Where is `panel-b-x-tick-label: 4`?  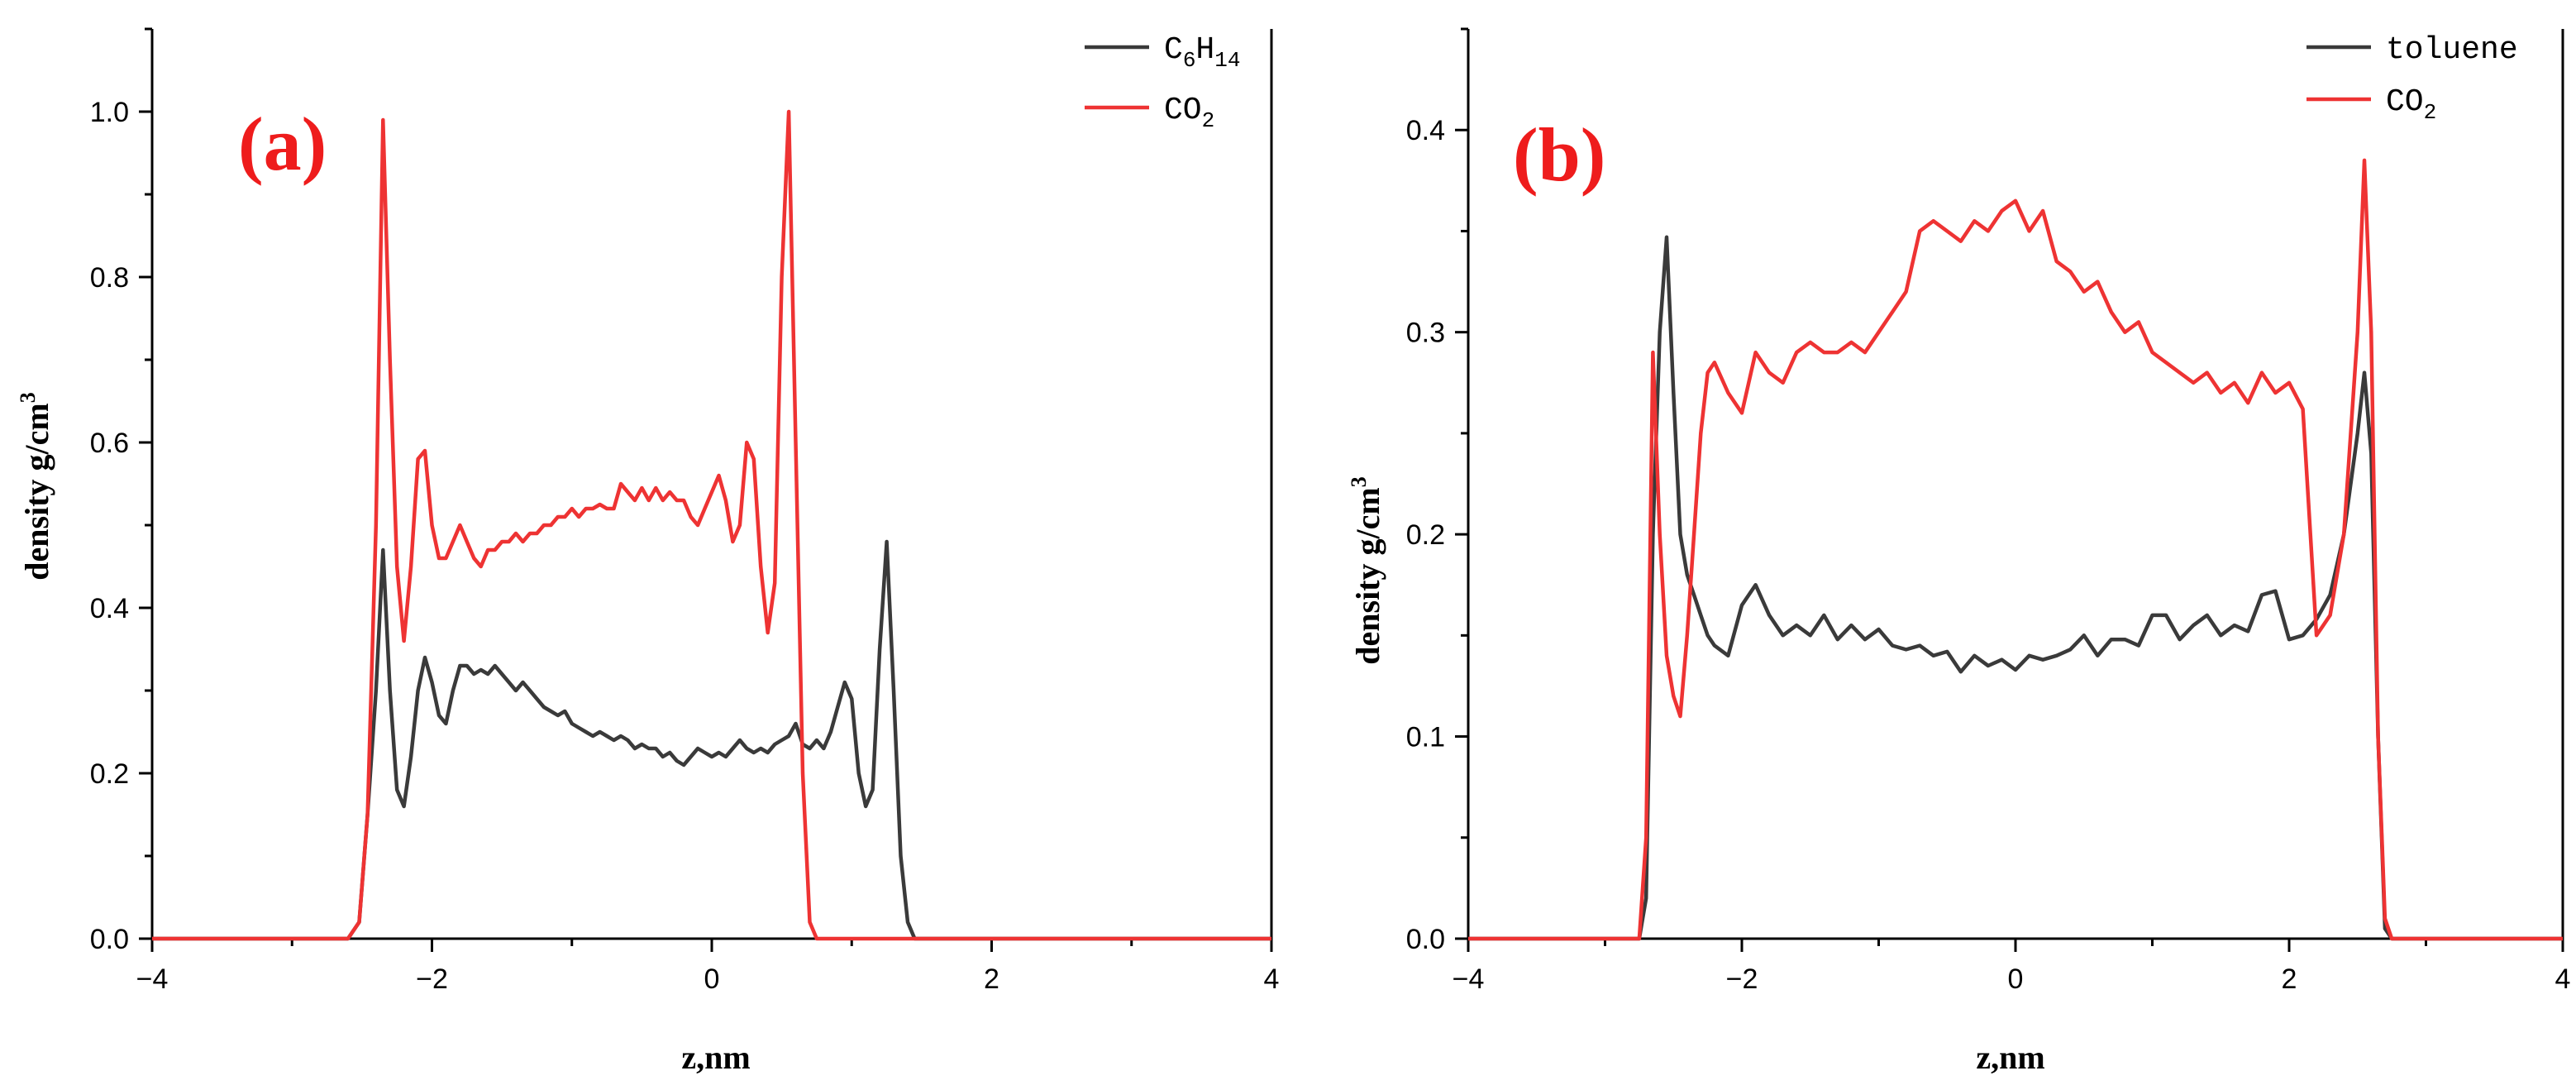 panel-b-x-tick-label: 4 is located at coordinates (2563, 979).